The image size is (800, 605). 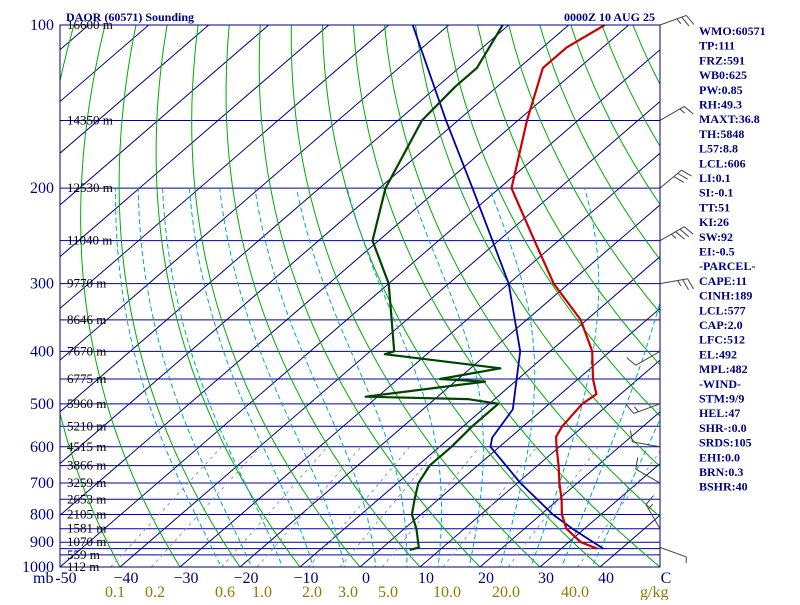 What do you see at coordinates (723, 75) in the screenshot?
I see `index-item: WB0:625` at bounding box center [723, 75].